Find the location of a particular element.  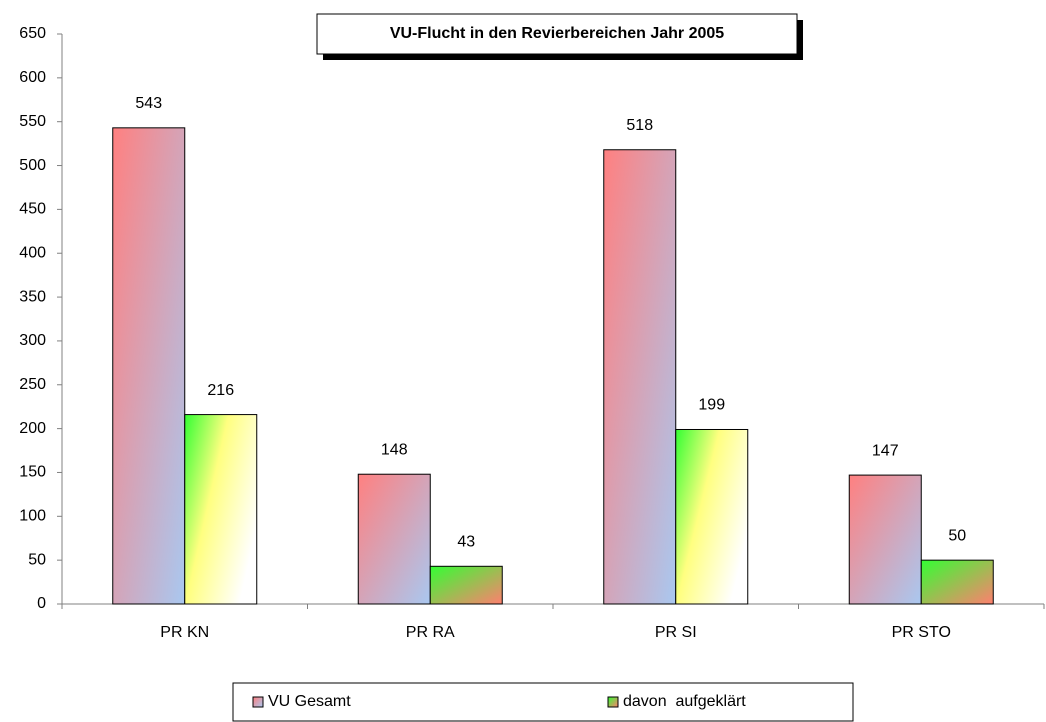

value-label: 148 is located at coordinates (394, 449).